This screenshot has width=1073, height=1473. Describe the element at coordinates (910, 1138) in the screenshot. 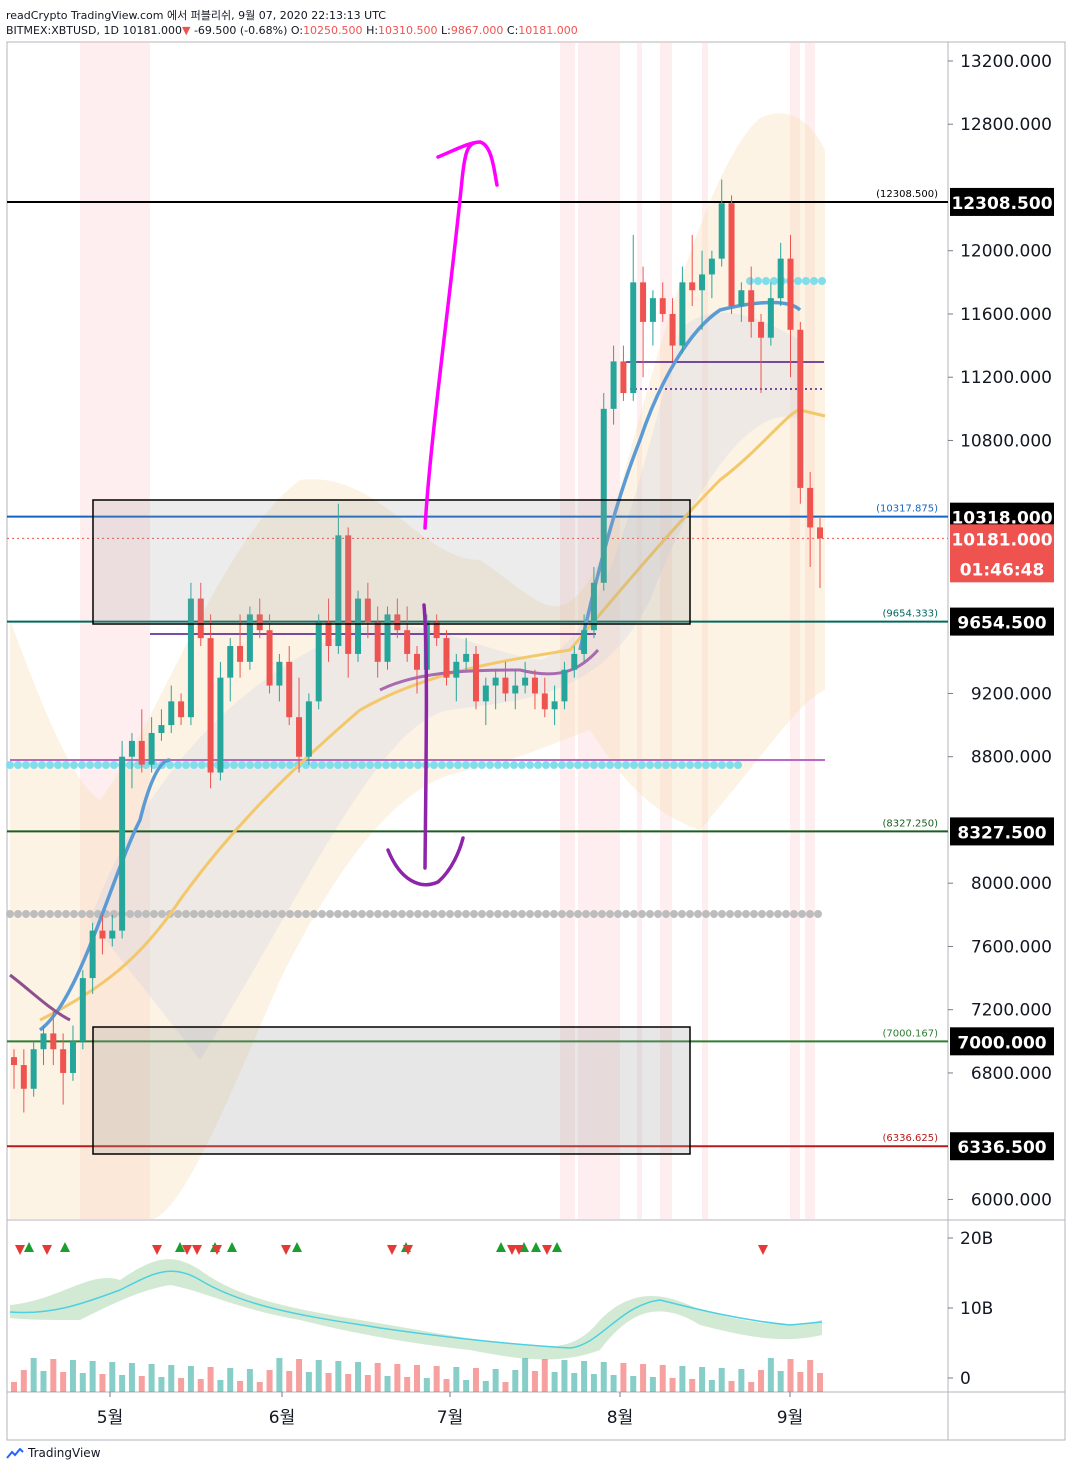

I see `price-note: (6336.625)` at that location.